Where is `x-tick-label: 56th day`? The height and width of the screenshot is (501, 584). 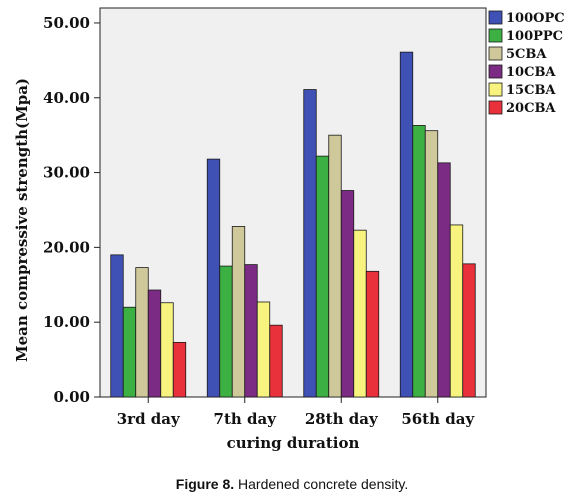 x-tick-label: 56th day is located at coordinates (438, 419).